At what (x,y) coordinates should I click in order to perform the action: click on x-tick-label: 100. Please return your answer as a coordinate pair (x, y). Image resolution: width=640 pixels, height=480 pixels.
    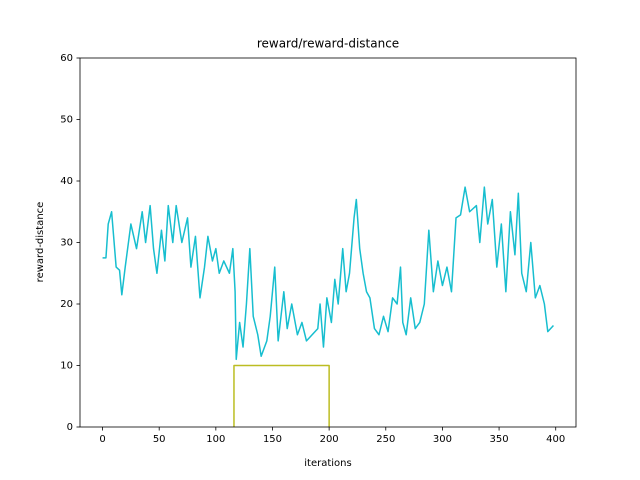
    Looking at the image, I should click on (215, 439).